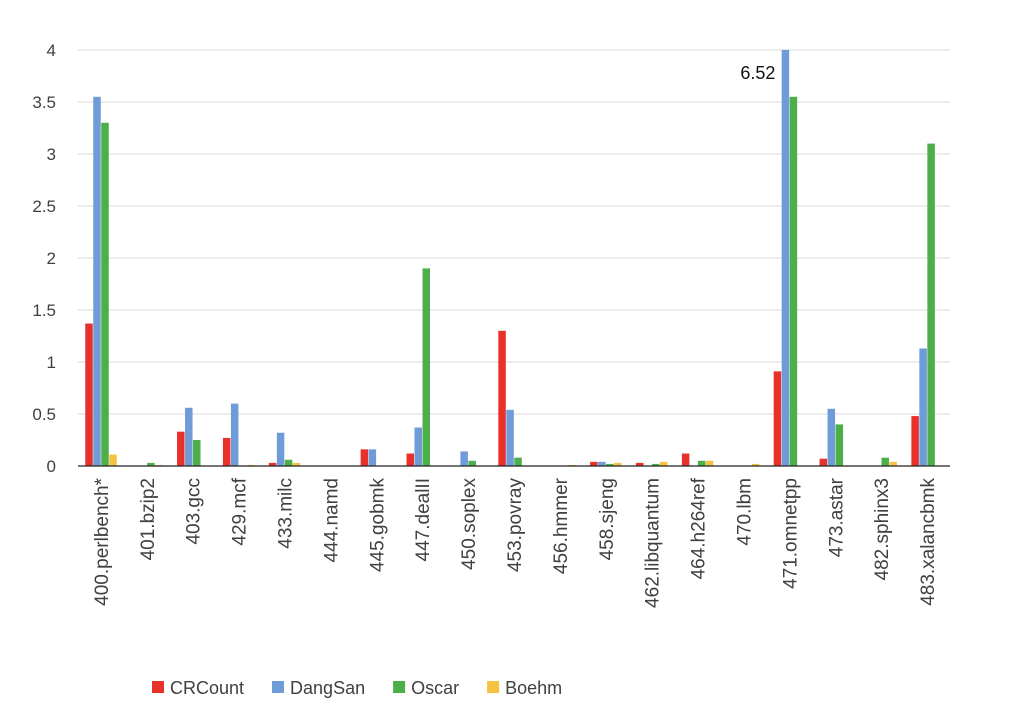 The width and height of the screenshot is (1016, 712). I want to click on y-tick-label: 3, so click(51, 154).